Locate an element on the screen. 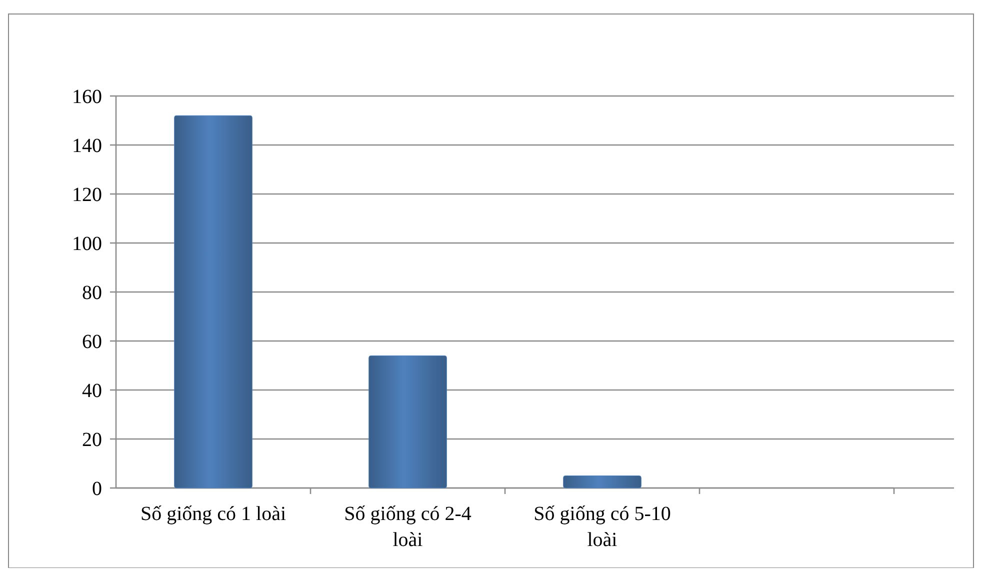 This screenshot has height=579, width=982. y-tick-label: 160 is located at coordinates (87, 97).